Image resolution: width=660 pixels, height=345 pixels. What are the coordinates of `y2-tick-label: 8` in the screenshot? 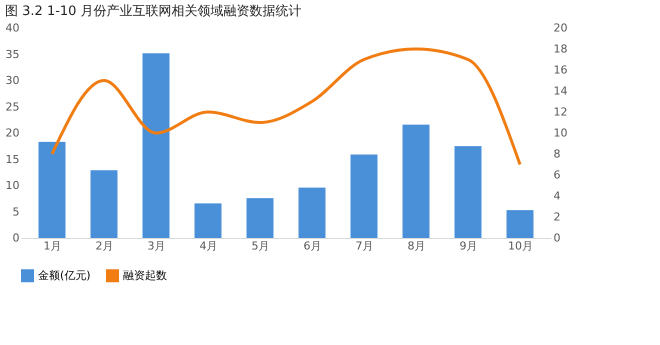 It's located at (557, 154).